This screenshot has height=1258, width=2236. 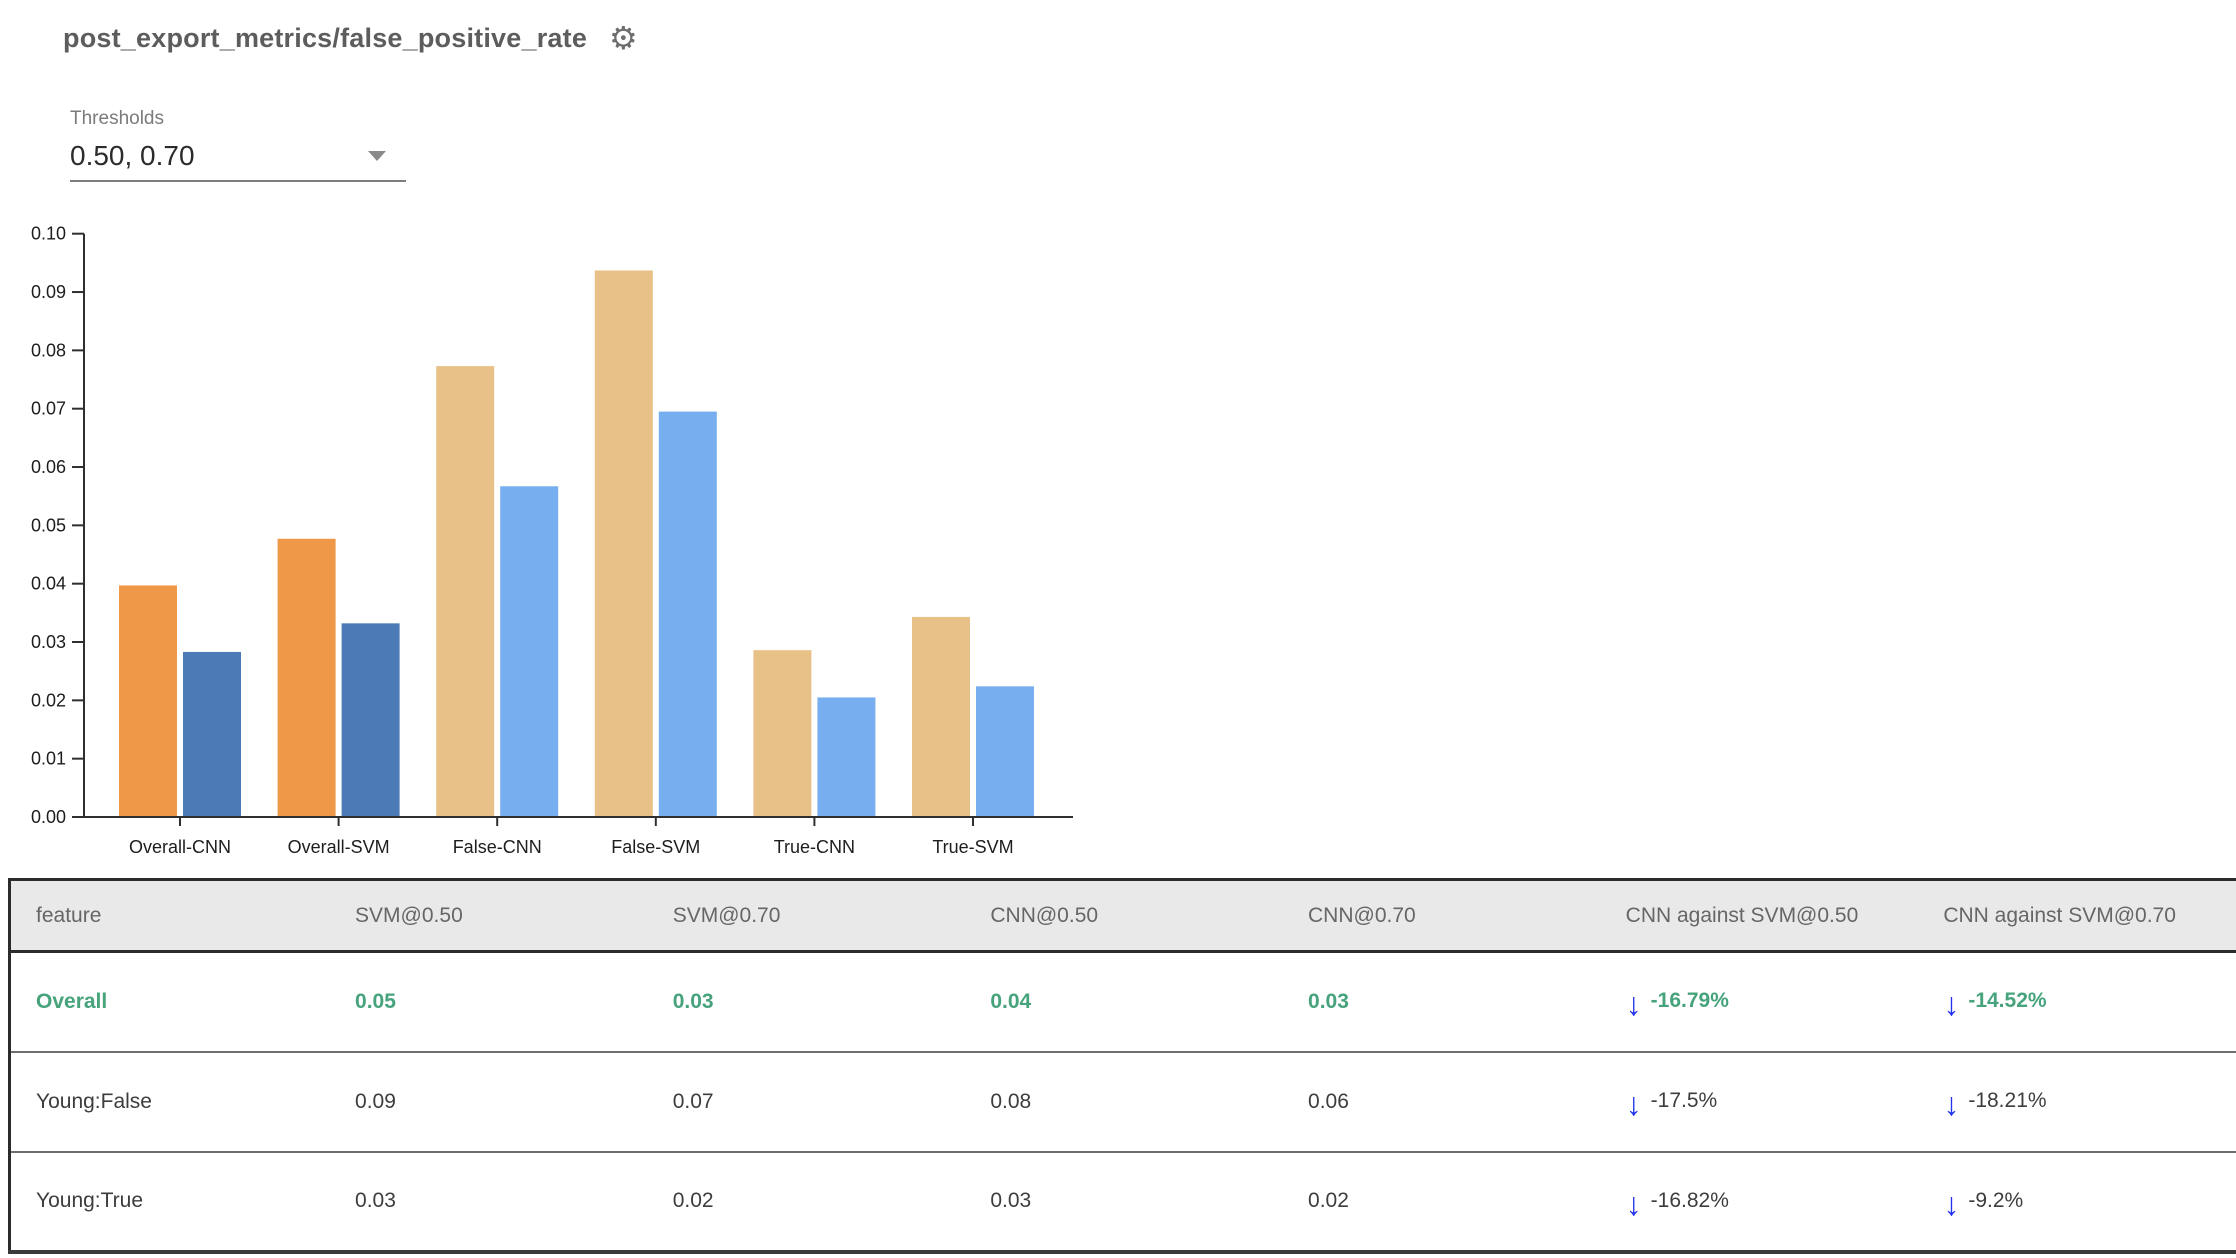 I want to click on value-cell-cnn-0-50: 0.03, so click(x=1011, y=1200).